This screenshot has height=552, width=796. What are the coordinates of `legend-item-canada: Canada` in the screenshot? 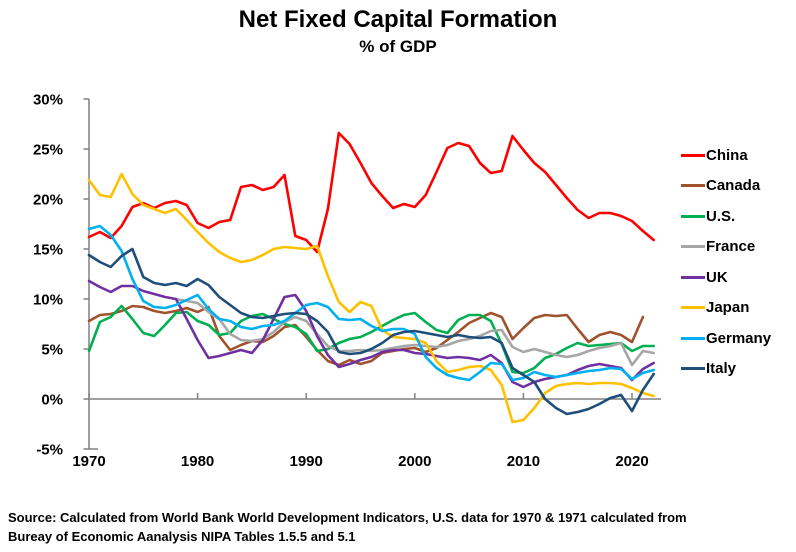 It's located at (726, 186).